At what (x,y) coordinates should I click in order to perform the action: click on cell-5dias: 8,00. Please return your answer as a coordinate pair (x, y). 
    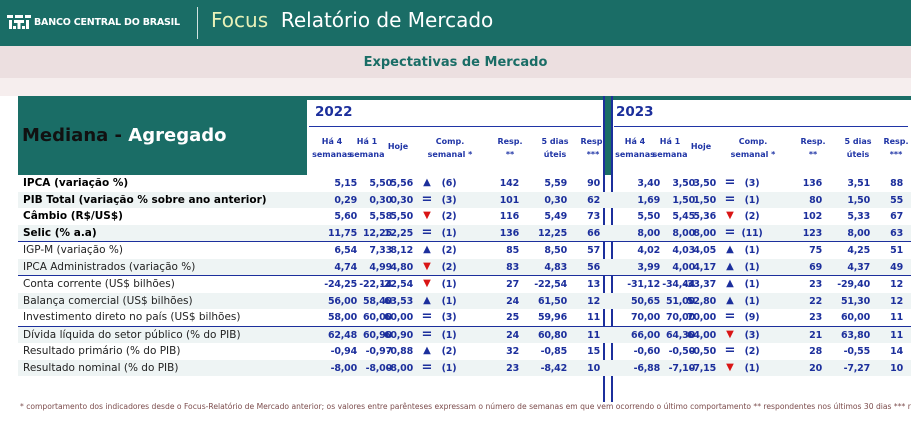
    Looking at the image, I should click on (858, 233).